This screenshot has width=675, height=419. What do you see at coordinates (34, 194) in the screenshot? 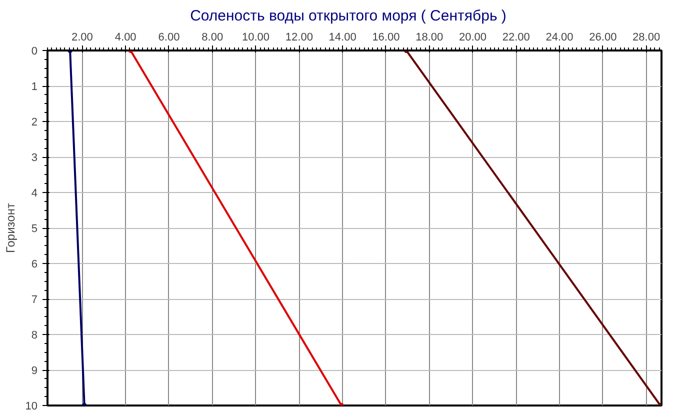
I see `y-tick-label: 4` at bounding box center [34, 194].